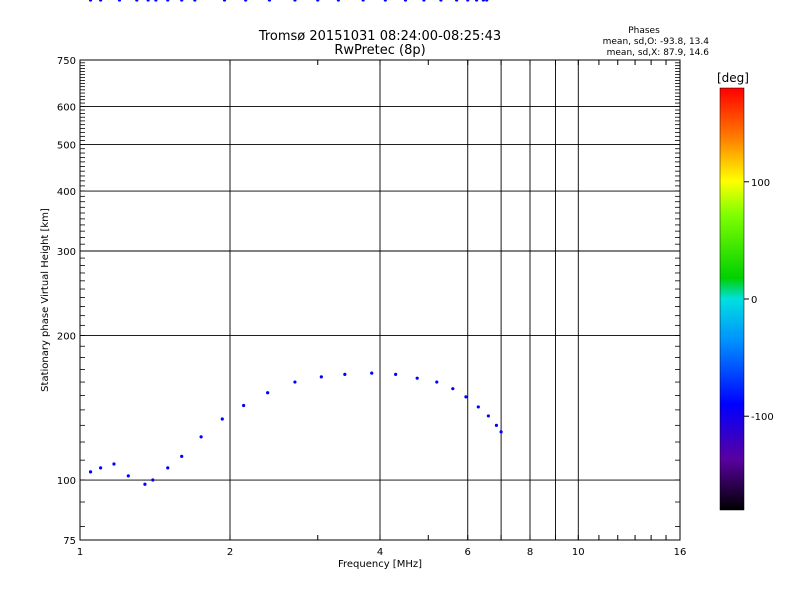  Describe the element at coordinates (578, 552) in the screenshot. I see `x-tick-label: 10` at that location.